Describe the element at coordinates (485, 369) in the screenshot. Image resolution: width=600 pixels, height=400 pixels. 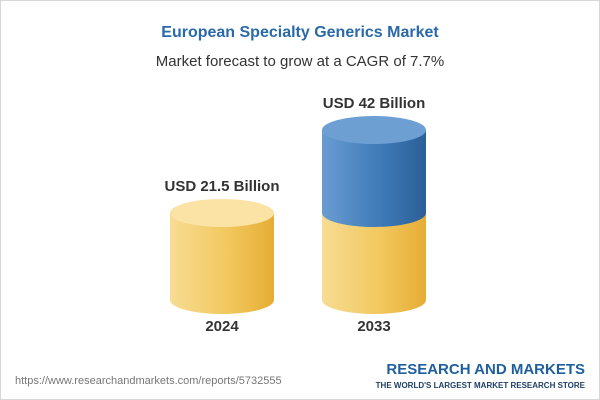
I see `brand: RESEARCH AND MARKETS` at that location.